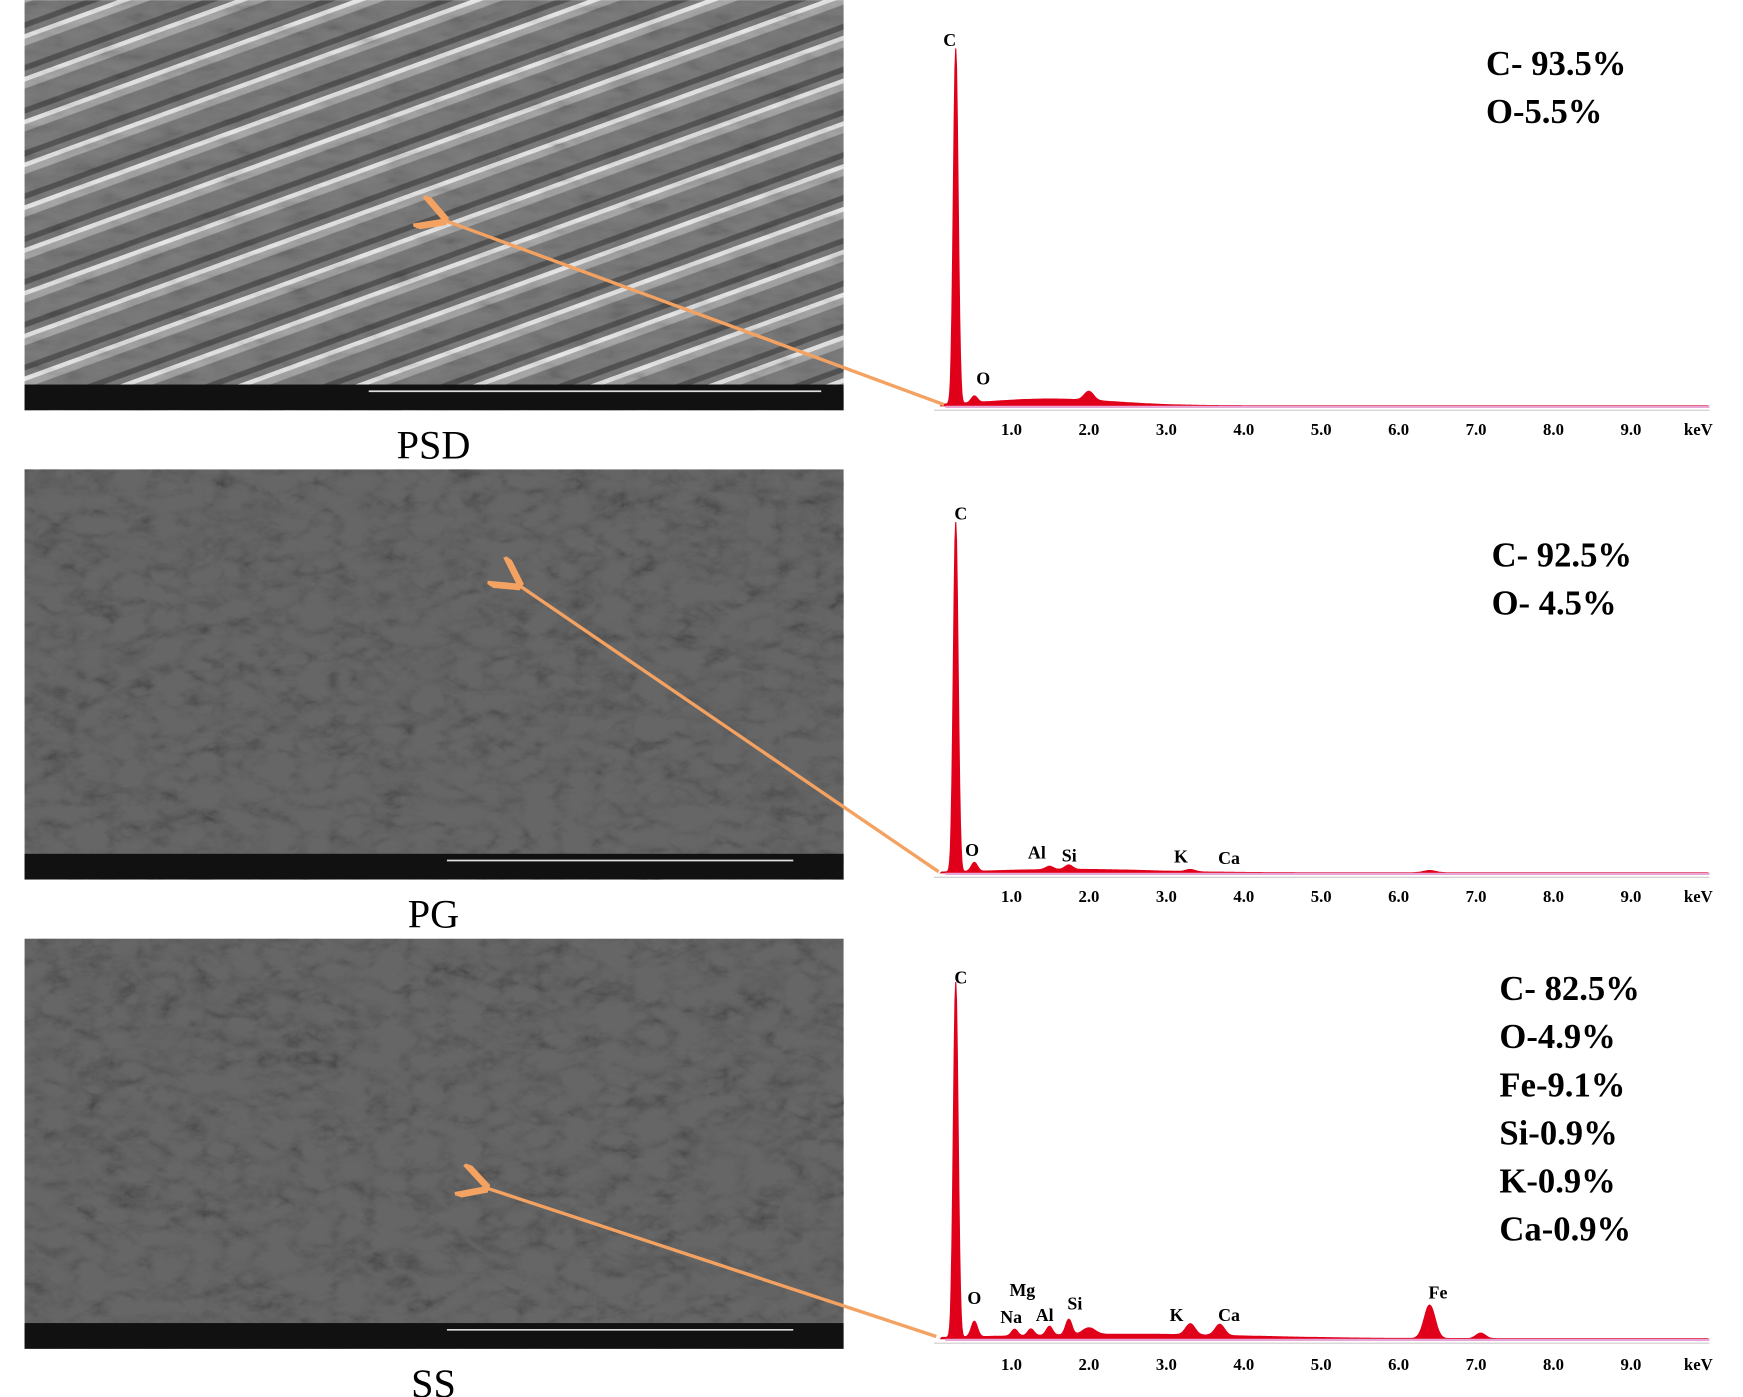 This screenshot has height=1397, width=1743. What do you see at coordinates (1554, 604) in the screenshot?
I see `composition: O- 4.5%` at bounding box center [1554, 604].